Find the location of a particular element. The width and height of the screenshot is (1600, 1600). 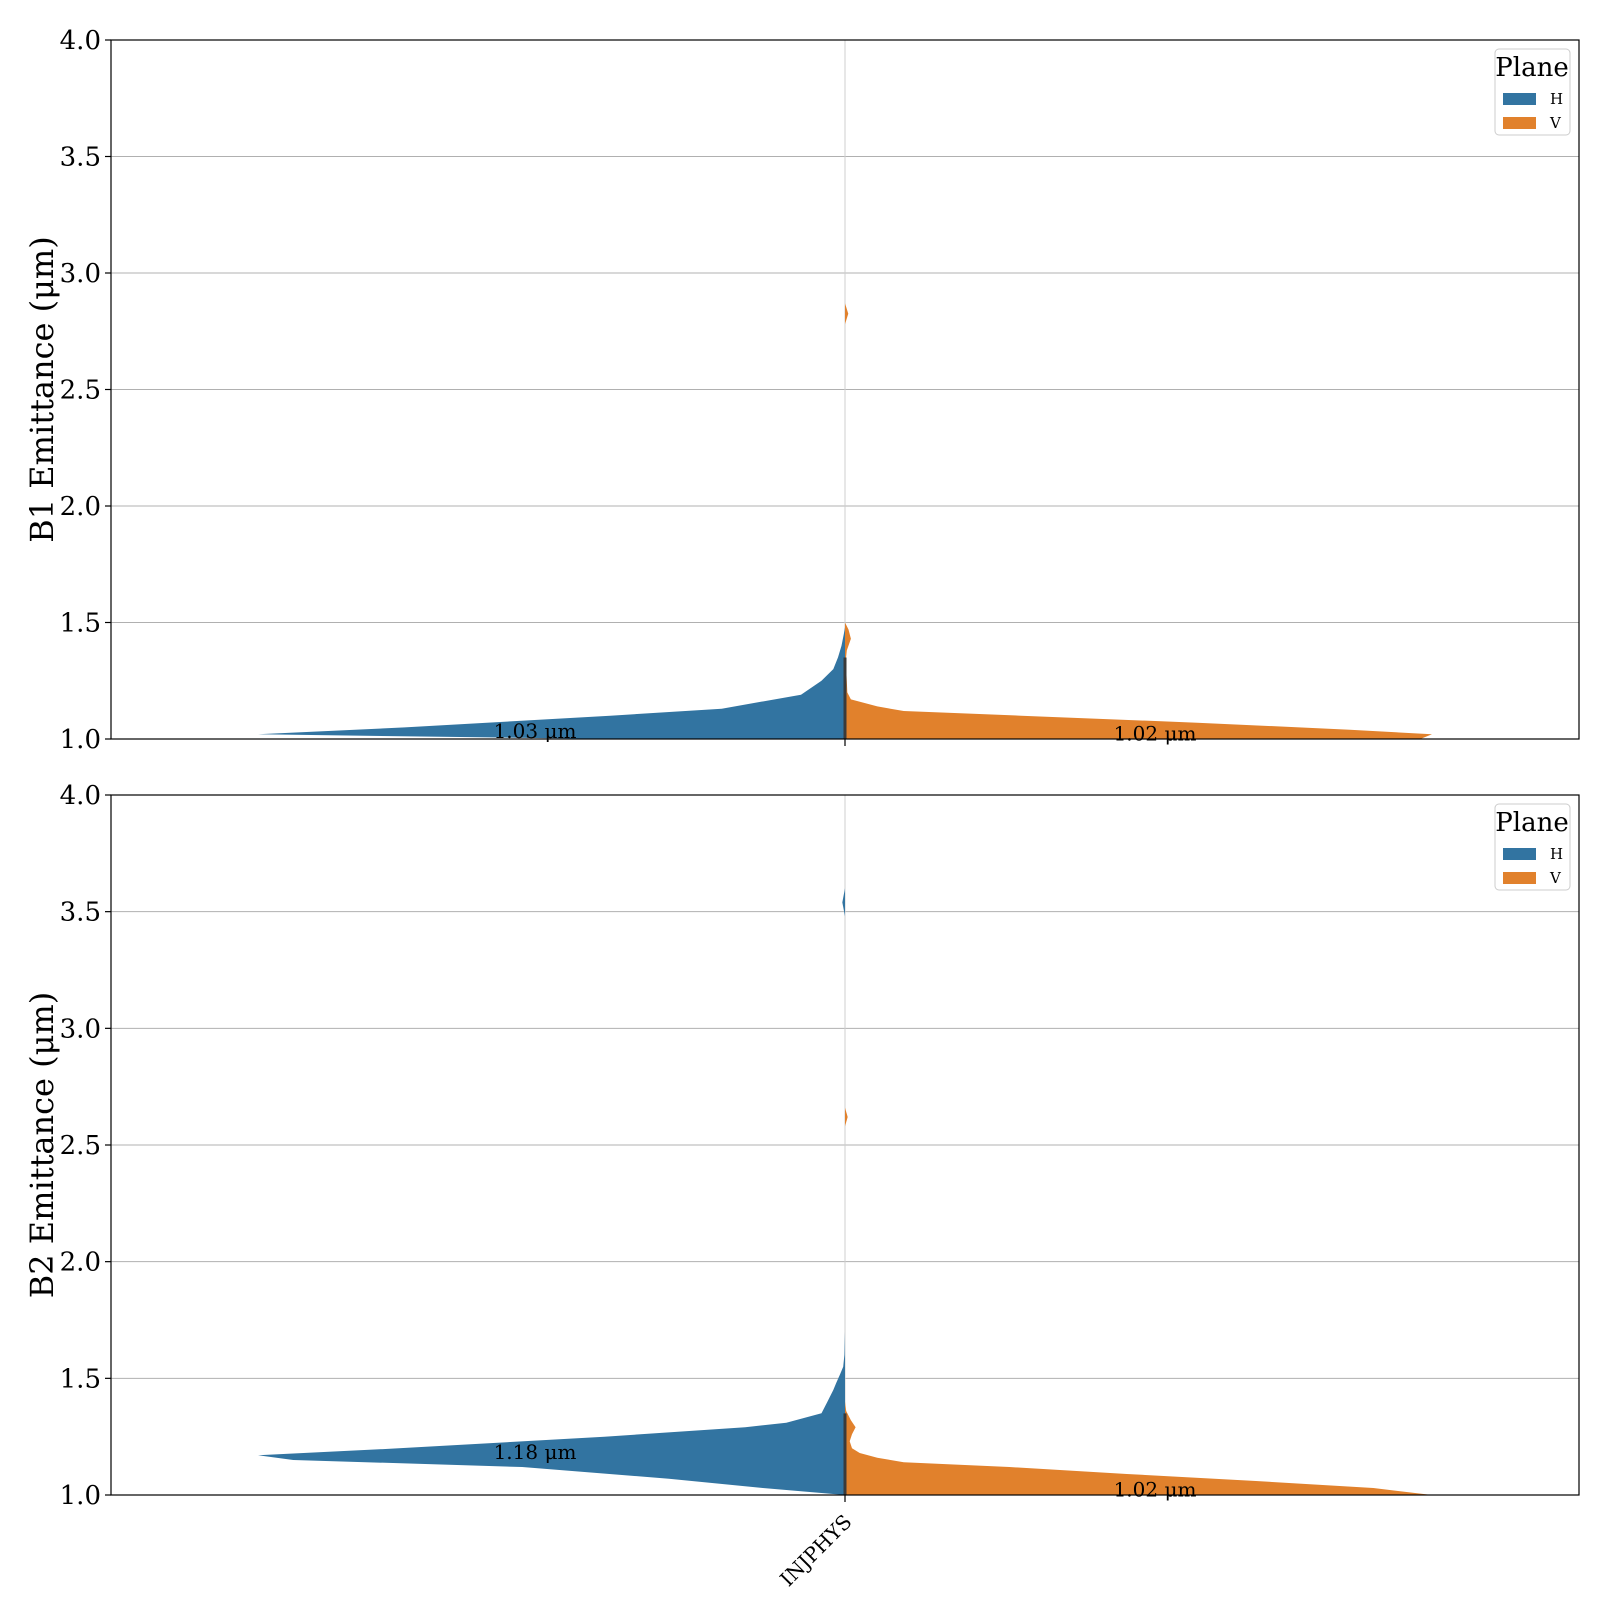

x-tick-label: INJPHYS is located at coordinates (815, 1550).